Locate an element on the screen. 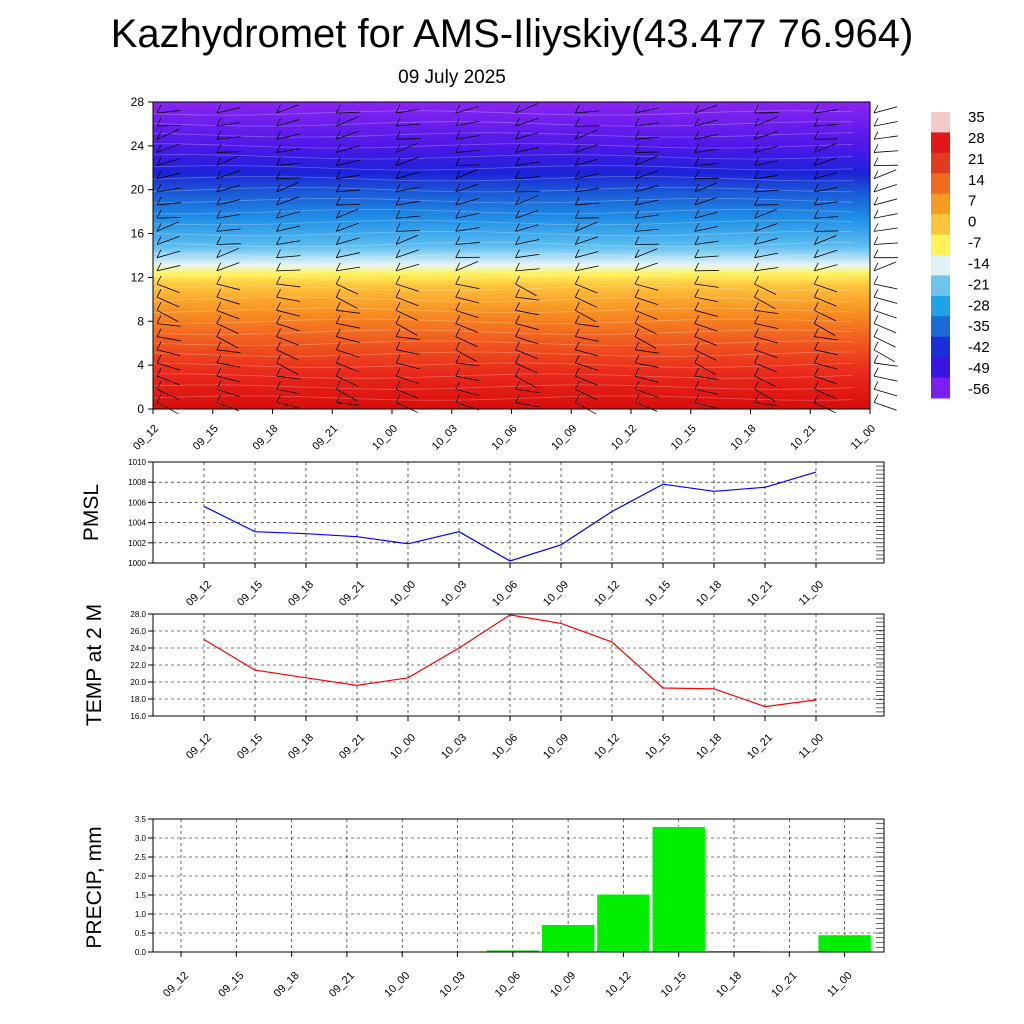 The image size is (1024, 1024). colorbar-label: 35 is located at coordinates (976, 117).